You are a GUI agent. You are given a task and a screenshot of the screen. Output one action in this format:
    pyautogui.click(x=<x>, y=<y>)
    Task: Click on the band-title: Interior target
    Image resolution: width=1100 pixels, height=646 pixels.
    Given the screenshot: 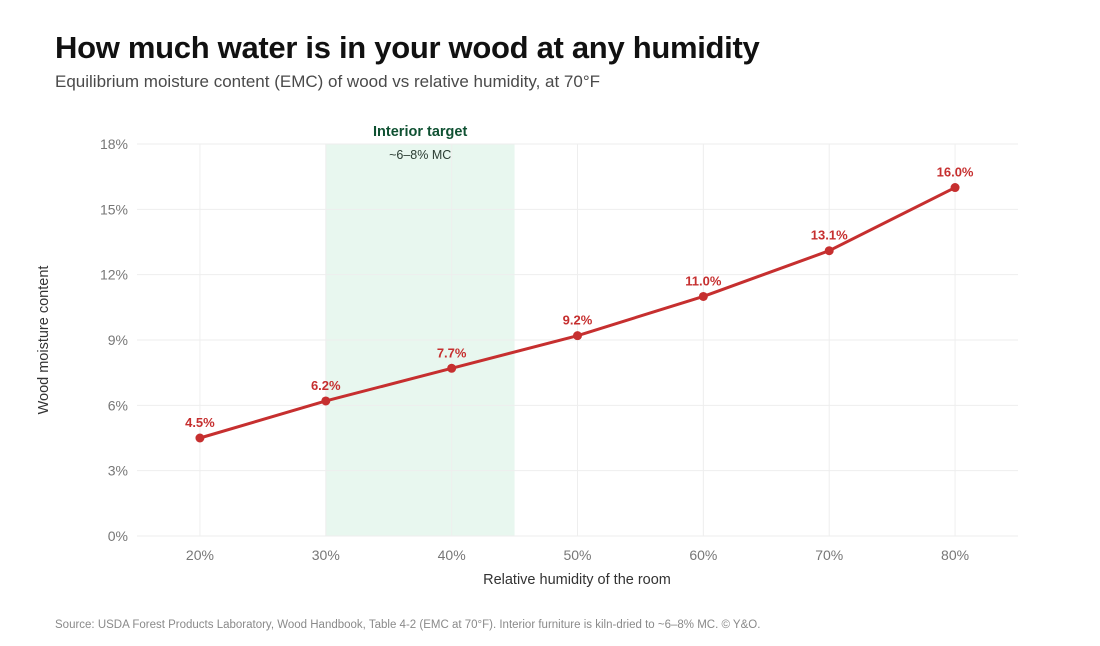 What is the action you would take?
    pyautogui.click(x=420, y=132)
    